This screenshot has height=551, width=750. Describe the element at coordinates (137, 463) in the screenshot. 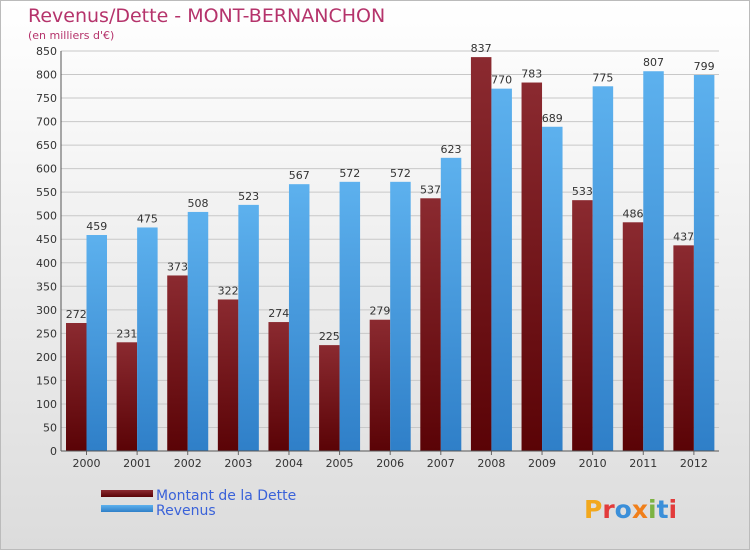

I see `x-tick-label: 2001` at that location.